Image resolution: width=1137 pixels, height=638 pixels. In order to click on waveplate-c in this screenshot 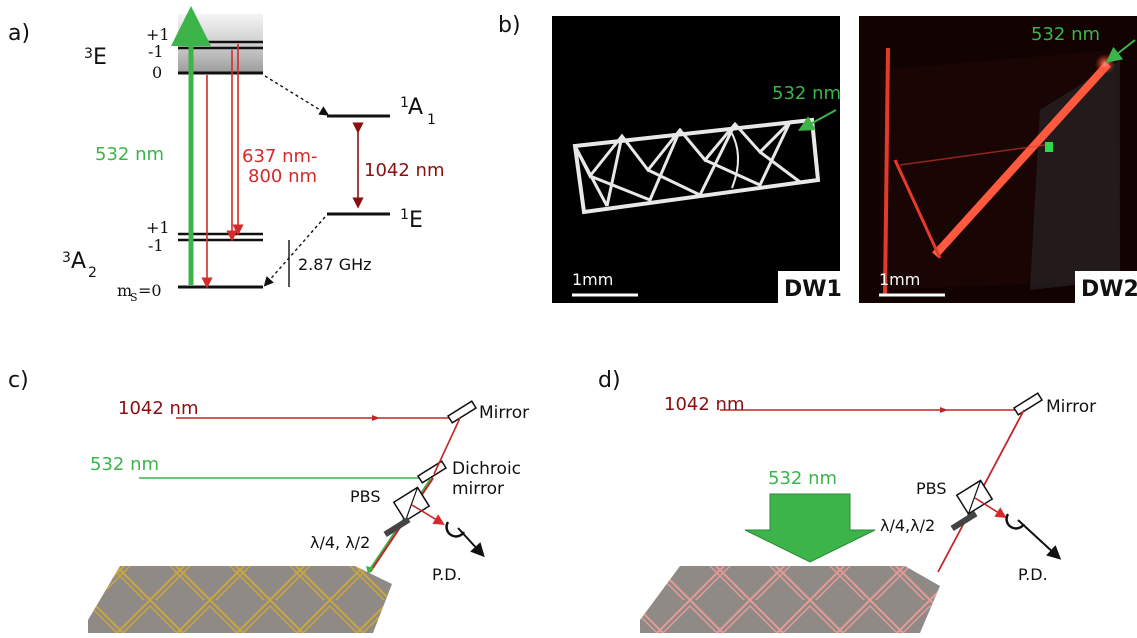, I will do `click(397, 527)`.